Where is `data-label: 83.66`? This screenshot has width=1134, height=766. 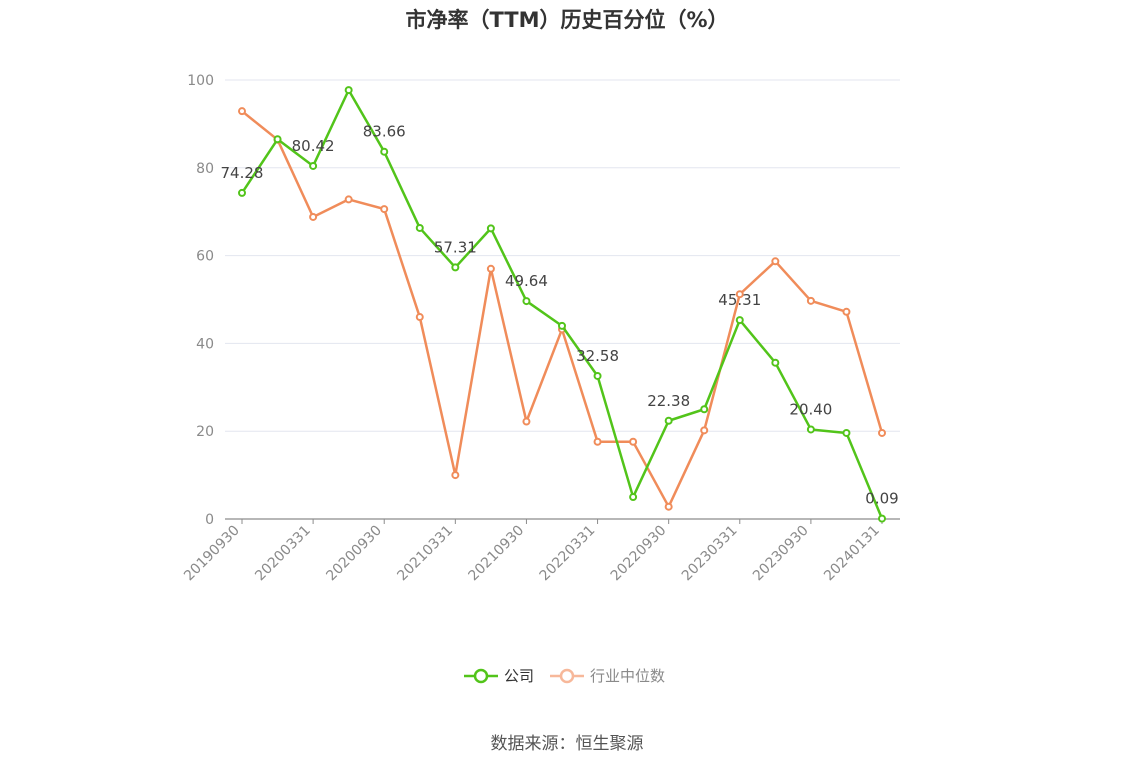 data-label: 83.66 is located at coordinates (384, 132).